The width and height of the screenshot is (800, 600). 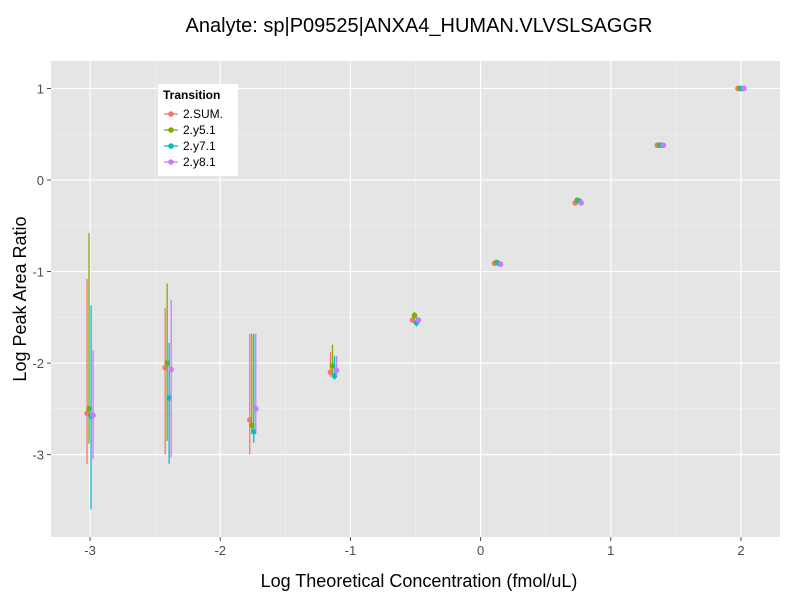 What do you see at coordinates (220, 550) in the screenshot?
I see `x-tick-label: -2` at bounding box center [220, 550].